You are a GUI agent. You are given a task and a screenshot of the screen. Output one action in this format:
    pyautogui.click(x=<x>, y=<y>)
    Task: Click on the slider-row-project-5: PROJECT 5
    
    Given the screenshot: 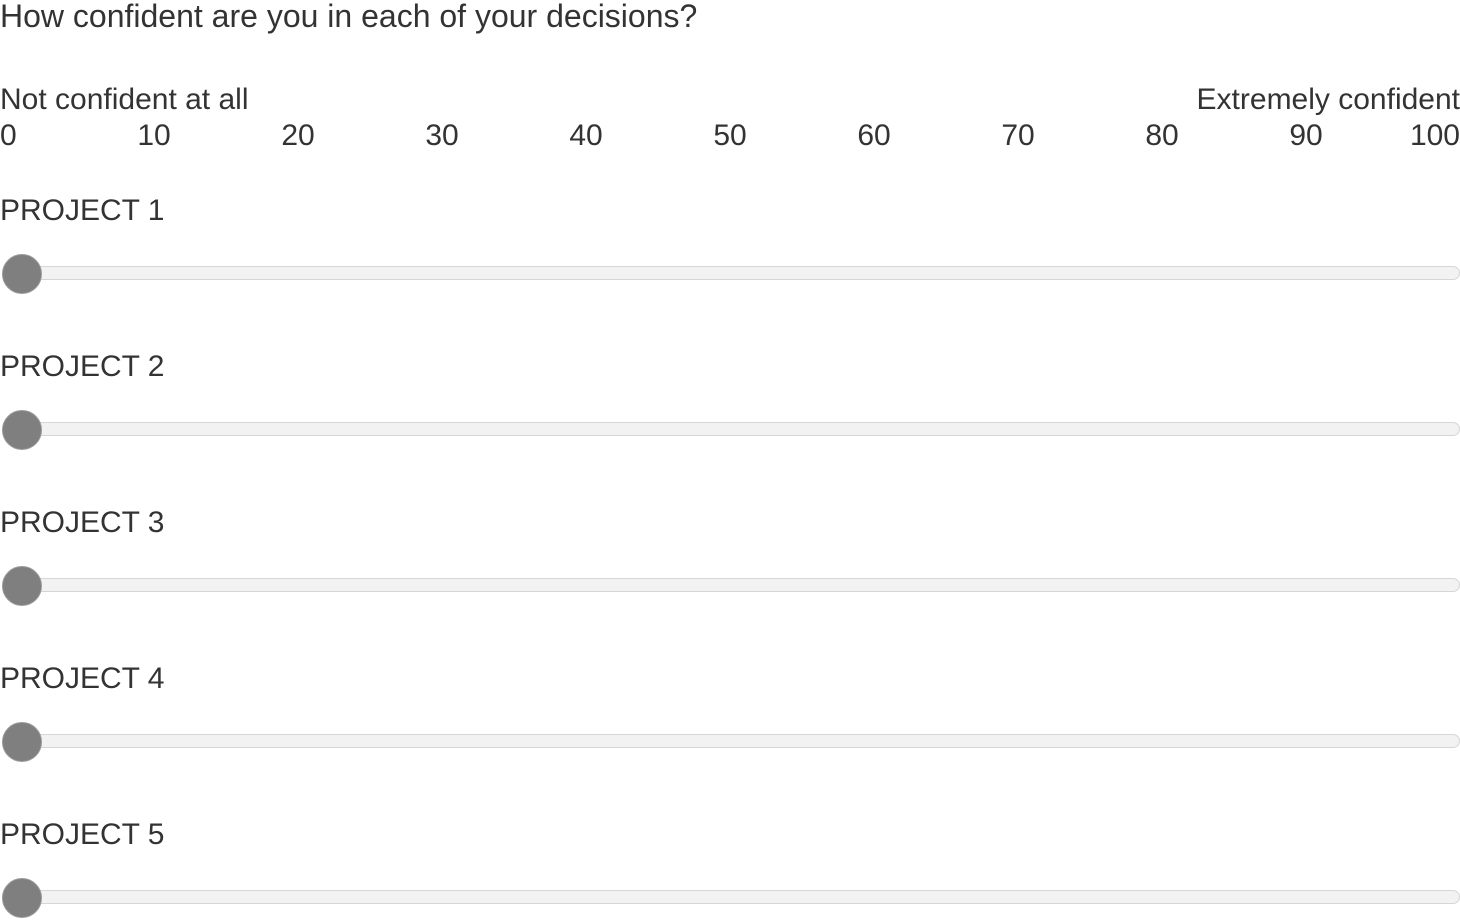 What is the action you would take?
    pyautogui.click(x=730, y=871)
    